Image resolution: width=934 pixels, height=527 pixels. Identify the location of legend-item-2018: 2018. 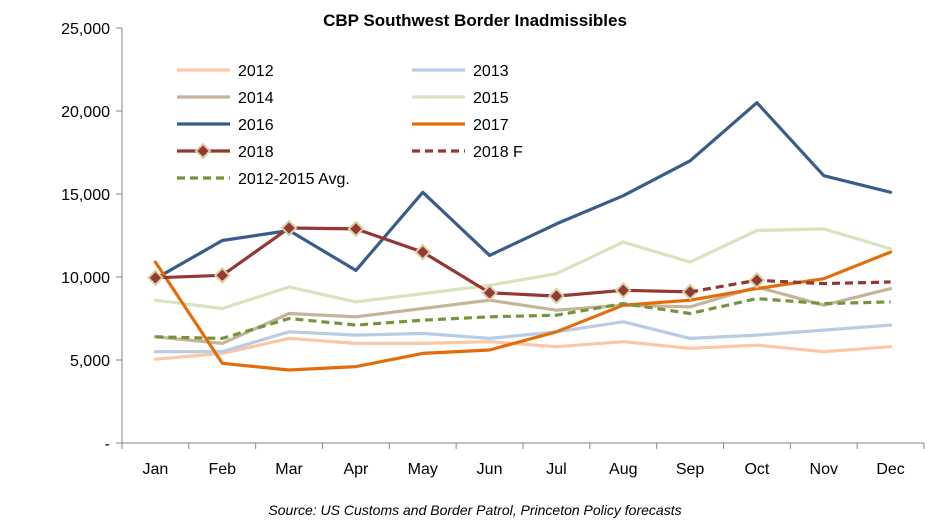
(225, 151).